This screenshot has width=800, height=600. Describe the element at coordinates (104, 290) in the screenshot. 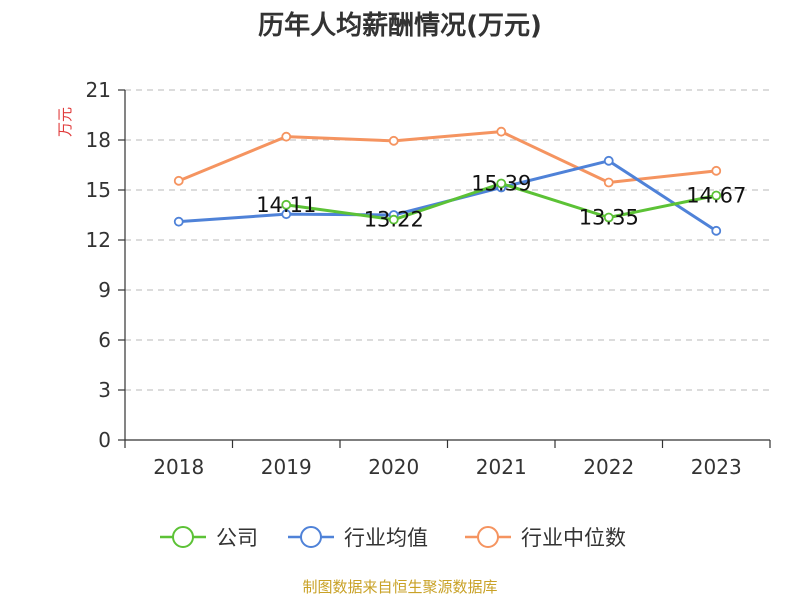

I see `y-tick-label: 9` at that location.